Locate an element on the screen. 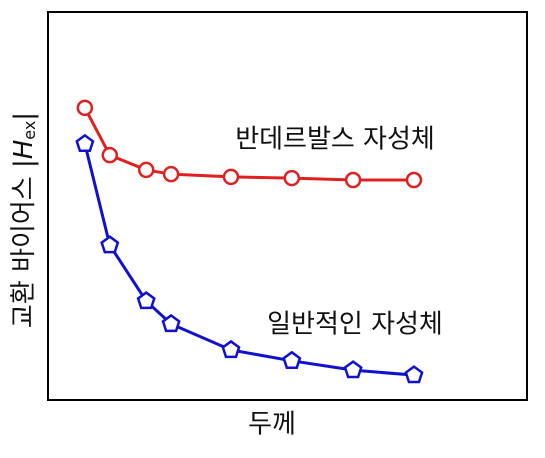 The image size is (545, 458). y-axis-label: 교환 바이어스 |Hex| is located at coordinates (24, 220).